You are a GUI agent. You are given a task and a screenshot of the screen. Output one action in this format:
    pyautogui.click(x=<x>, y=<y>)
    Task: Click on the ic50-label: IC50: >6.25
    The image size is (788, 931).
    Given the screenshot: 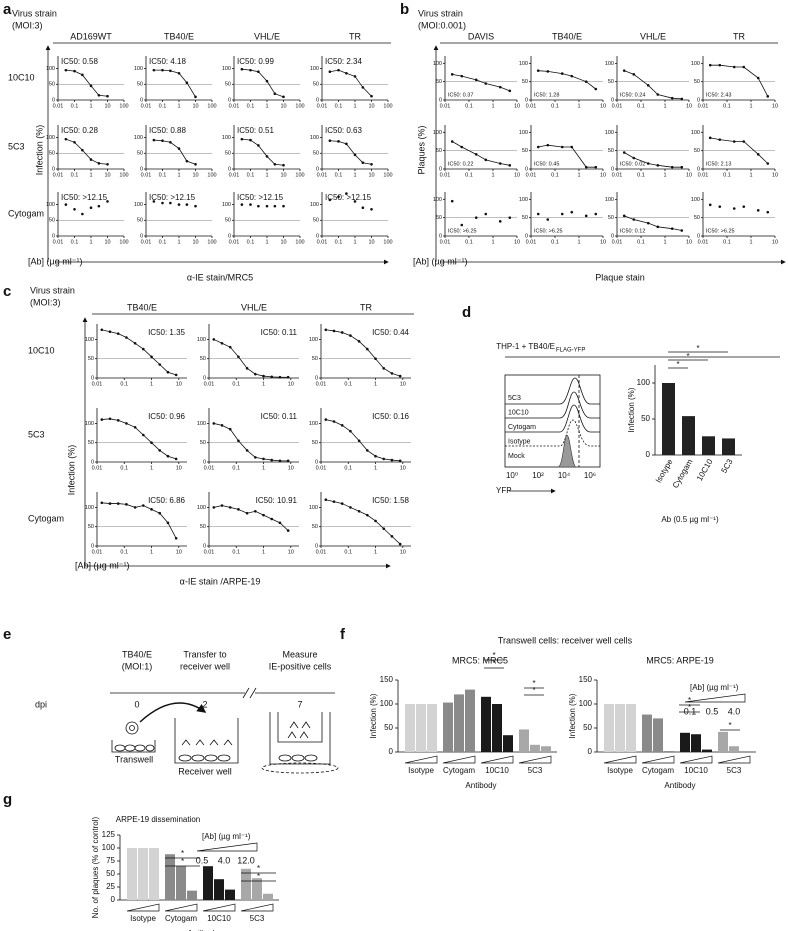 What is the action you would take?
    pyautogui.click(x=548, y=231)
    